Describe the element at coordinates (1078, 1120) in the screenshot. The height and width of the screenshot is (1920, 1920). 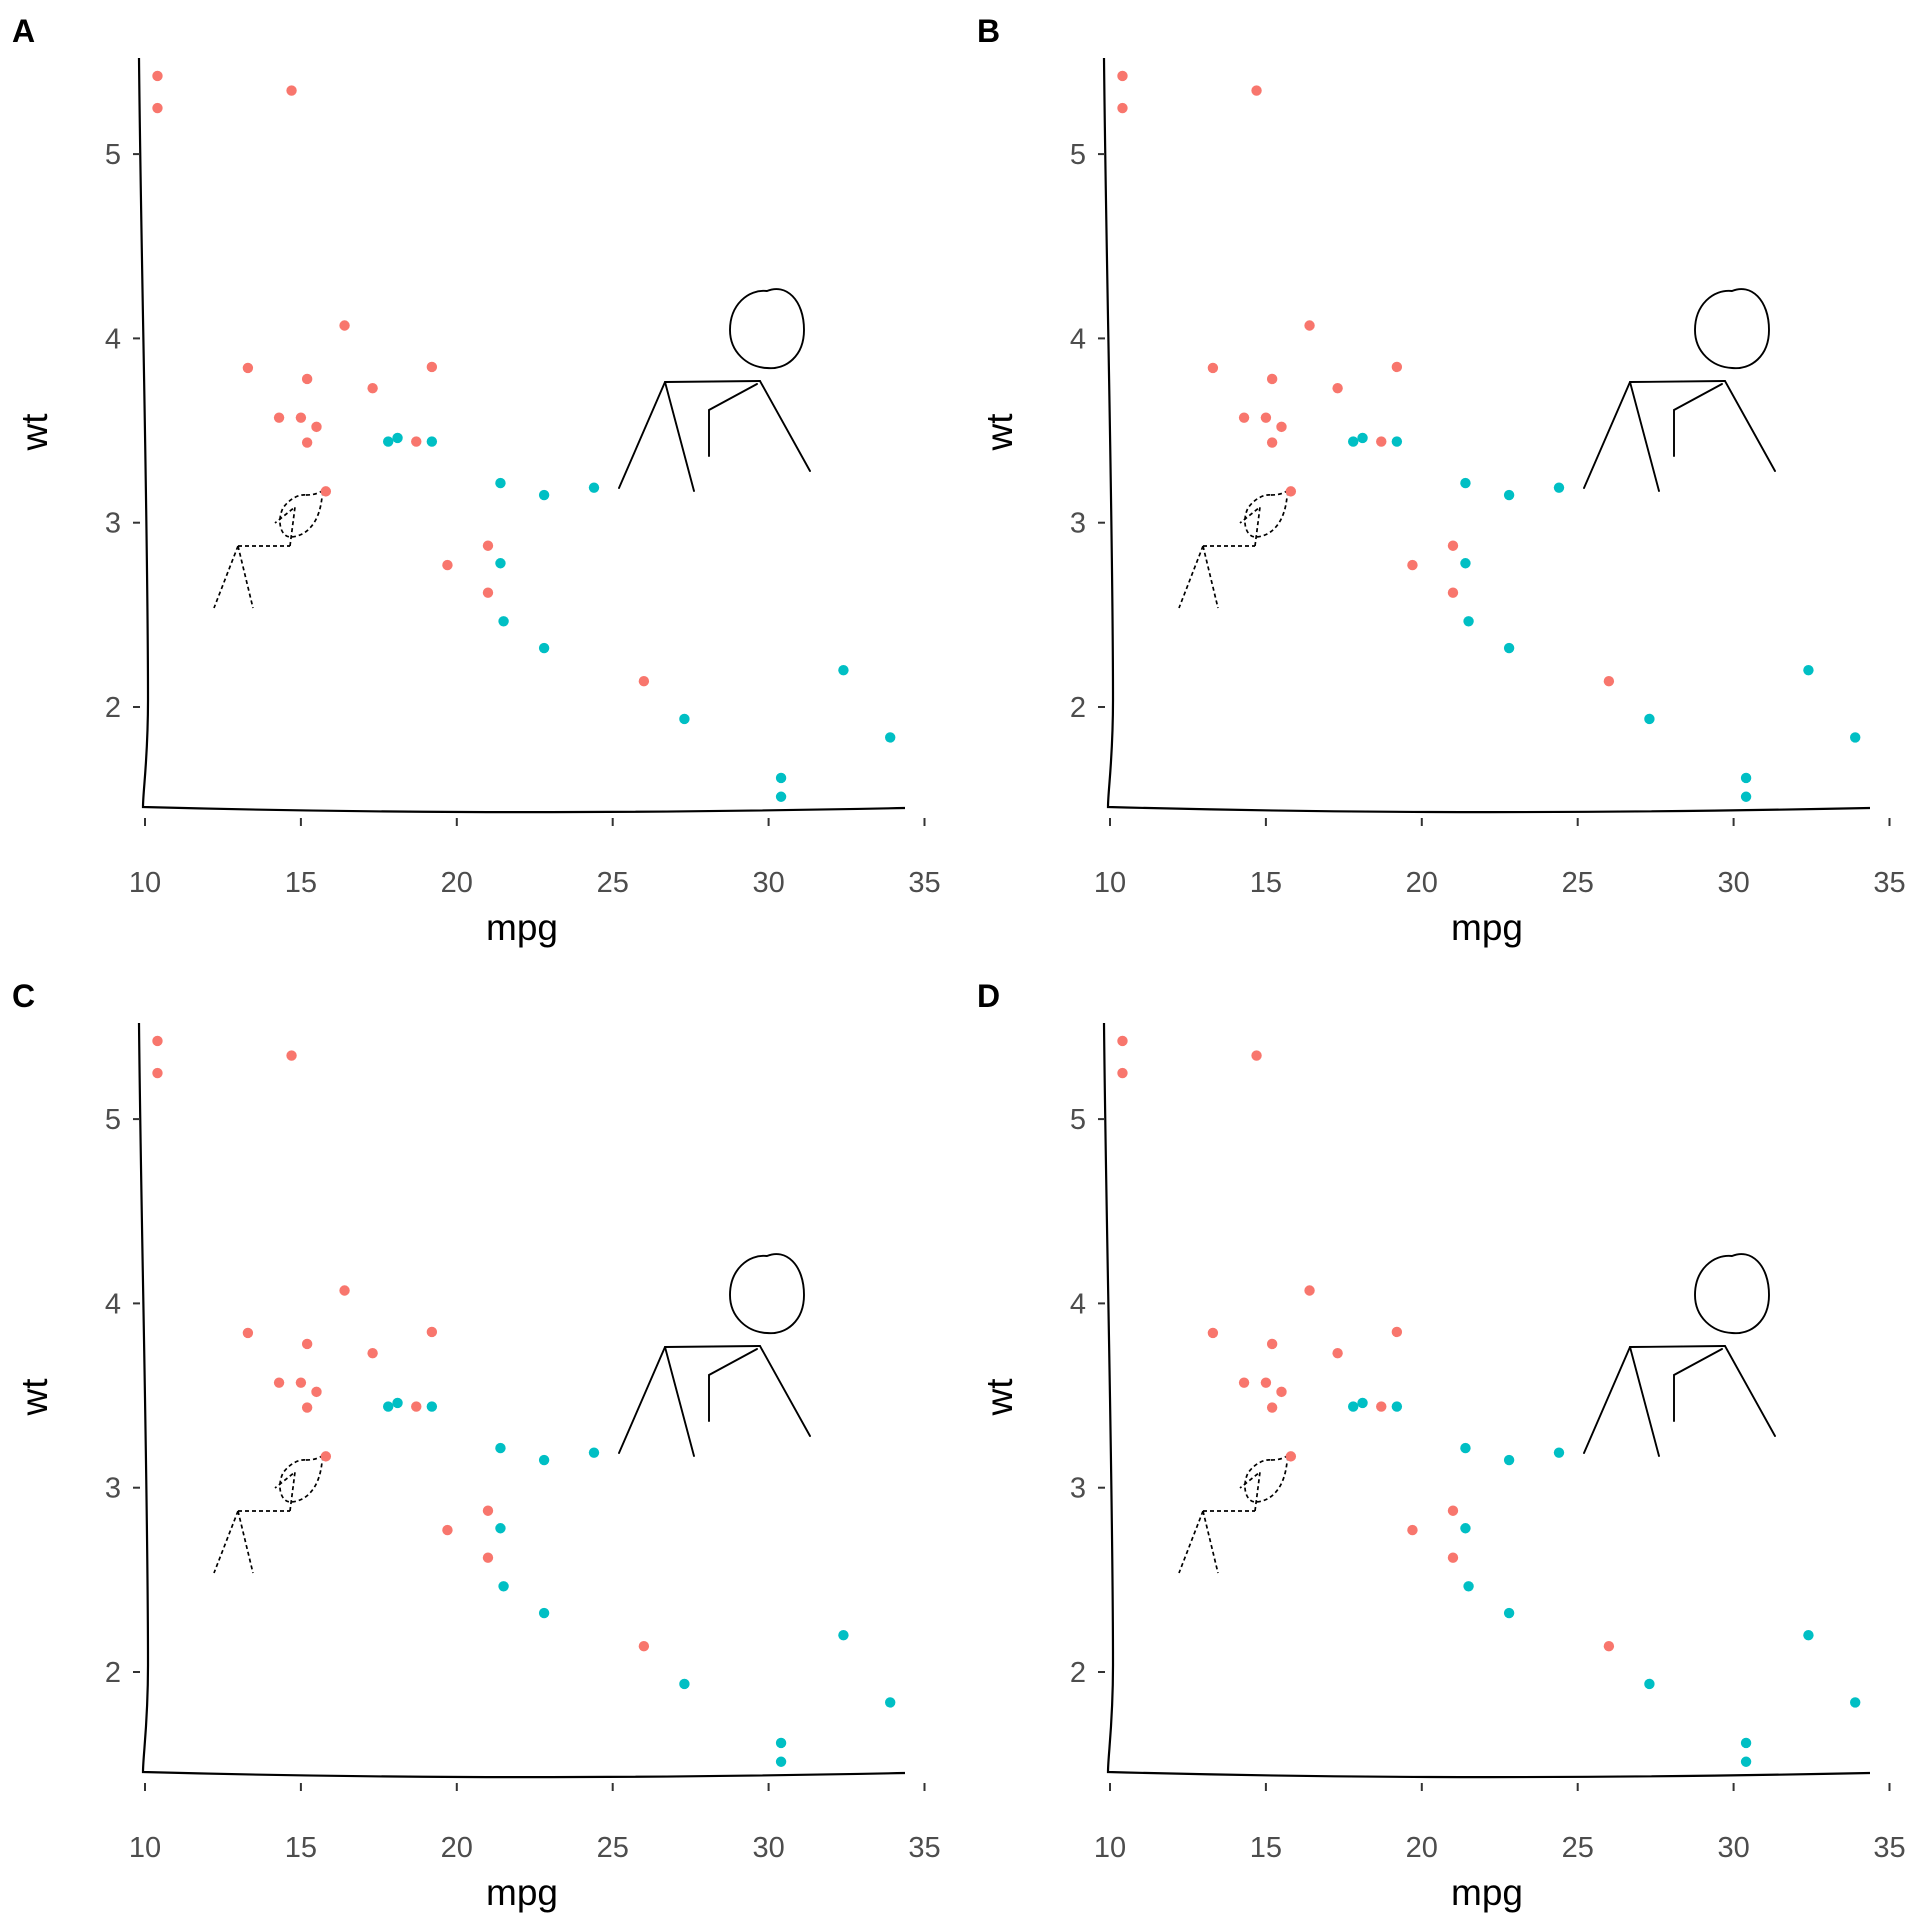
I see `y-tick-label: 5` at that location.